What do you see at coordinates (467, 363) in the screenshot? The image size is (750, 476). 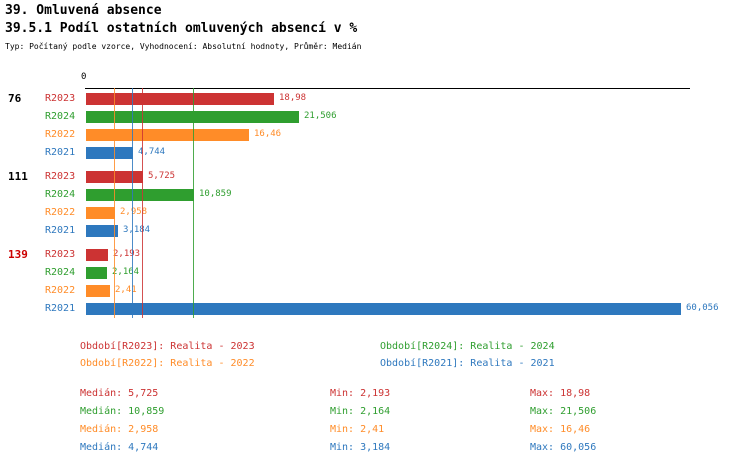 I see `legend-item-r2021: Období[R2021]: Realita - 2021` at bounding box center [467, 363].